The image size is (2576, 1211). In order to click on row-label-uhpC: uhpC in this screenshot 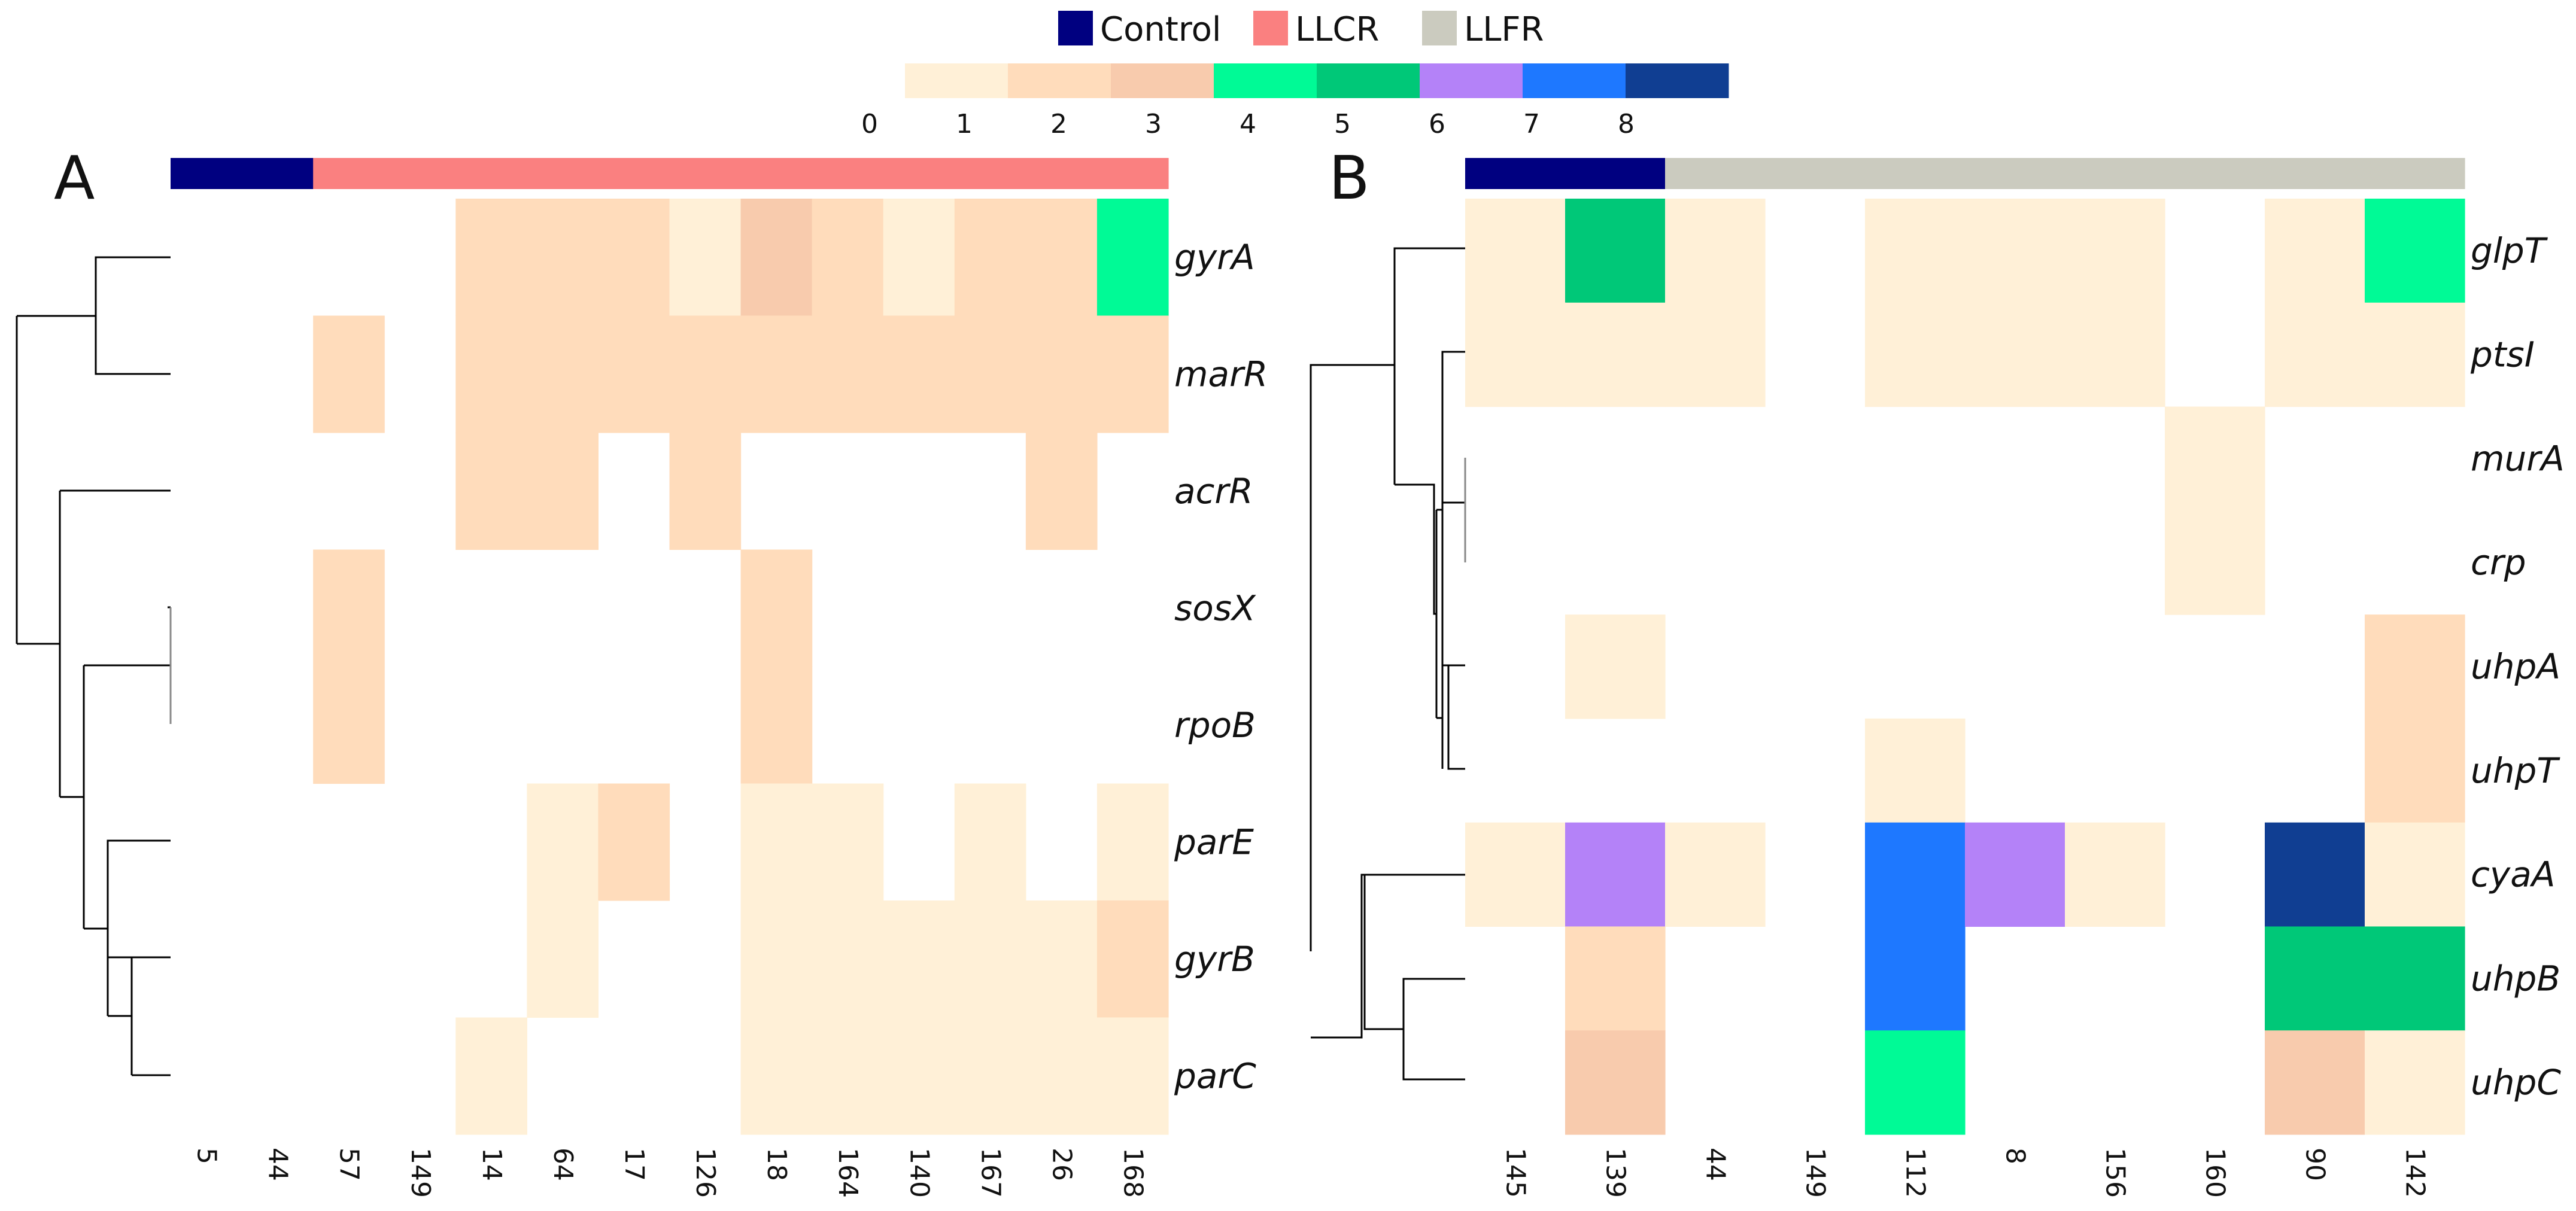, I will do `click(2516, 1083)`.